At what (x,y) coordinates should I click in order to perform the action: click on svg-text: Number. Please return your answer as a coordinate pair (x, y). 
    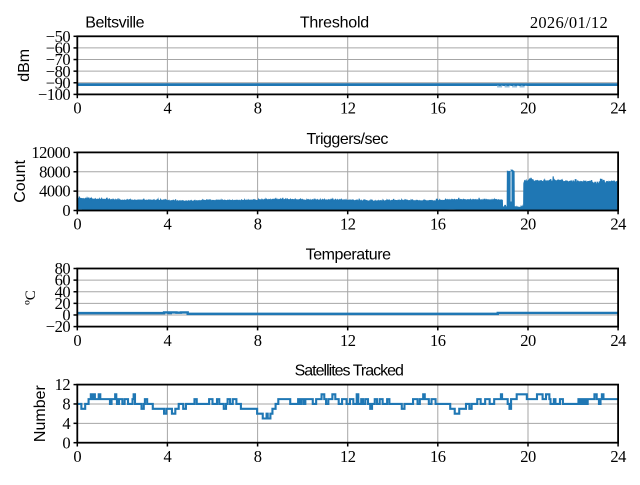
    Looking at the image, I should click on (40, 413).